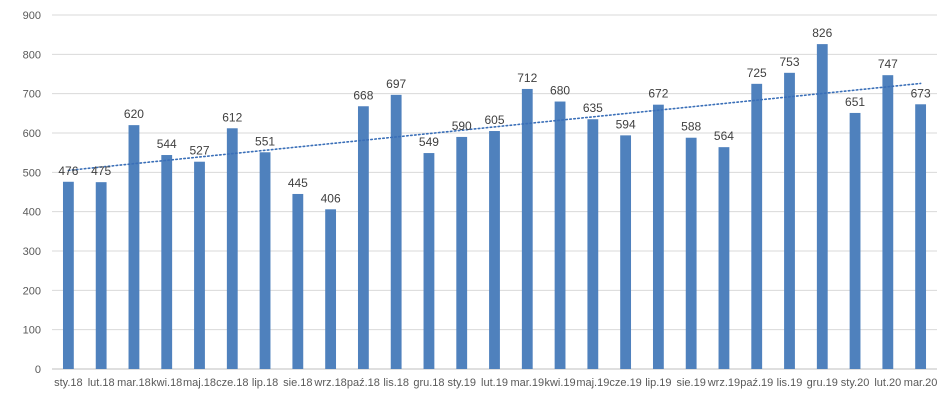  What do you see at coordinates (626, 124) in the screenshot?
I see `data-label: 594` at bounding box center [626, 124].